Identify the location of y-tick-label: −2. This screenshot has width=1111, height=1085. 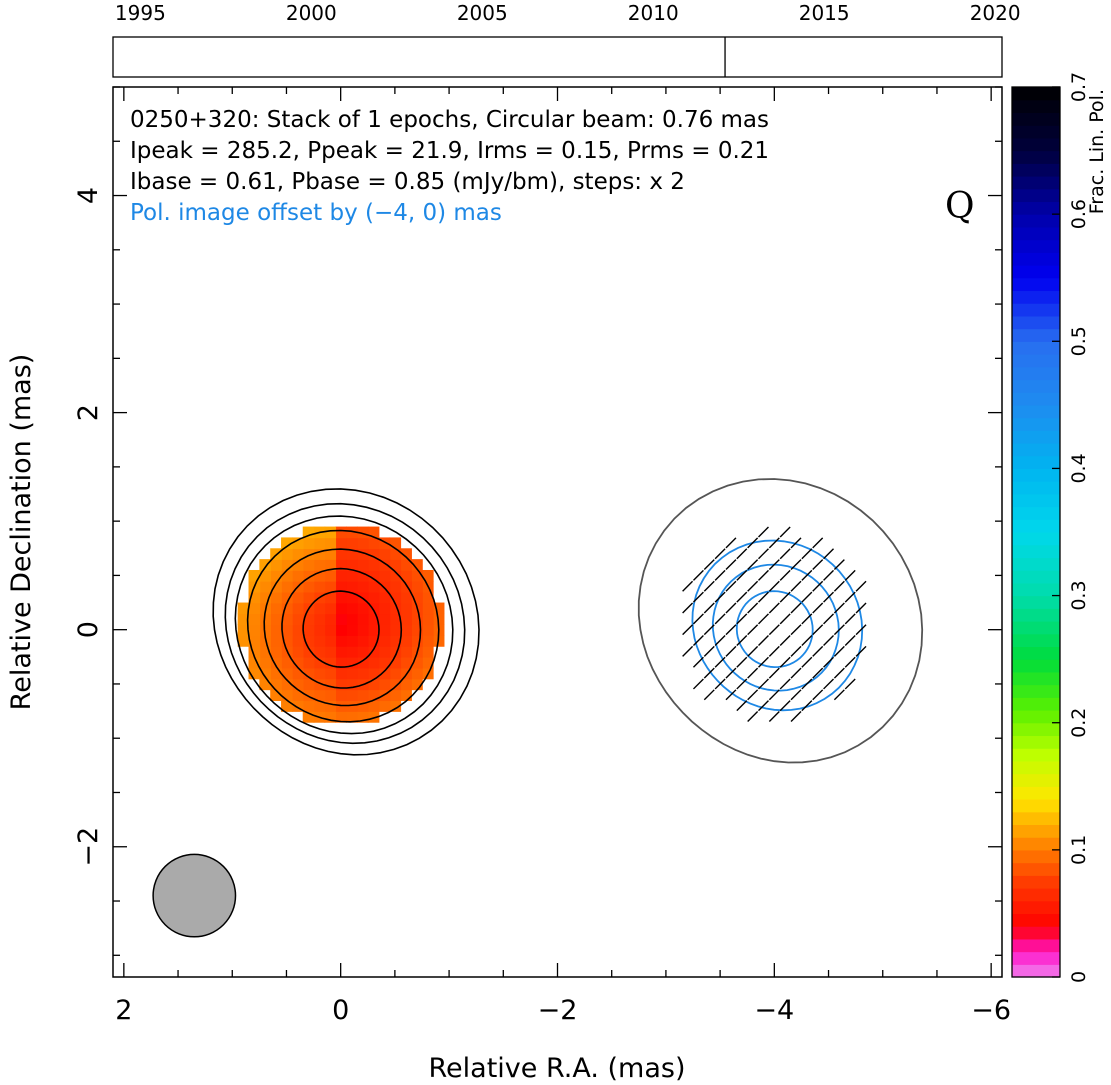
(88, 847).